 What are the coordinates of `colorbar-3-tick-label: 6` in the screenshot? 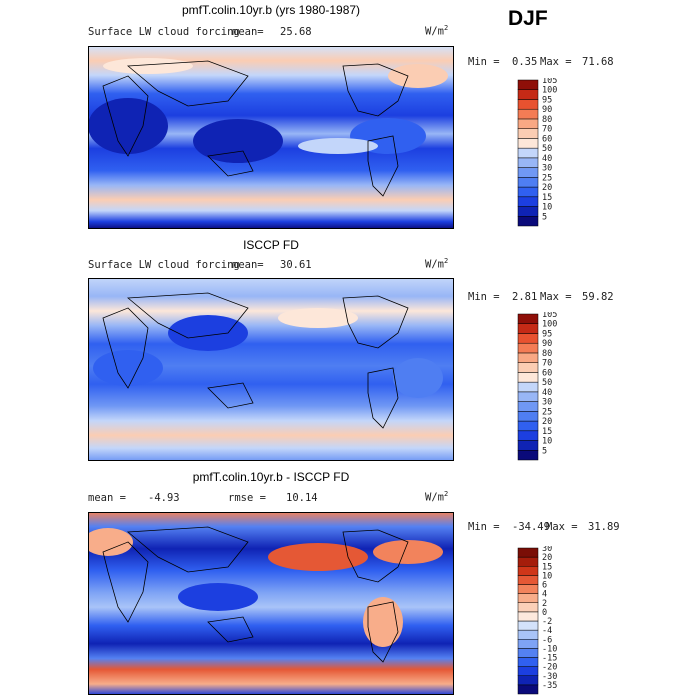 It's located at (544, 586).